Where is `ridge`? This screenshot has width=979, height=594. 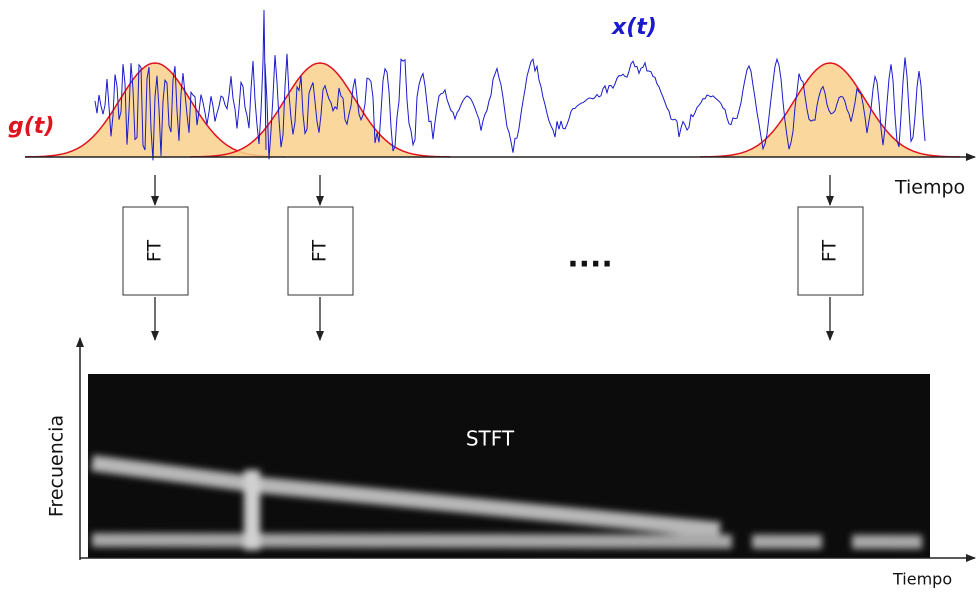
ridge is located at coordinates (511, 541).